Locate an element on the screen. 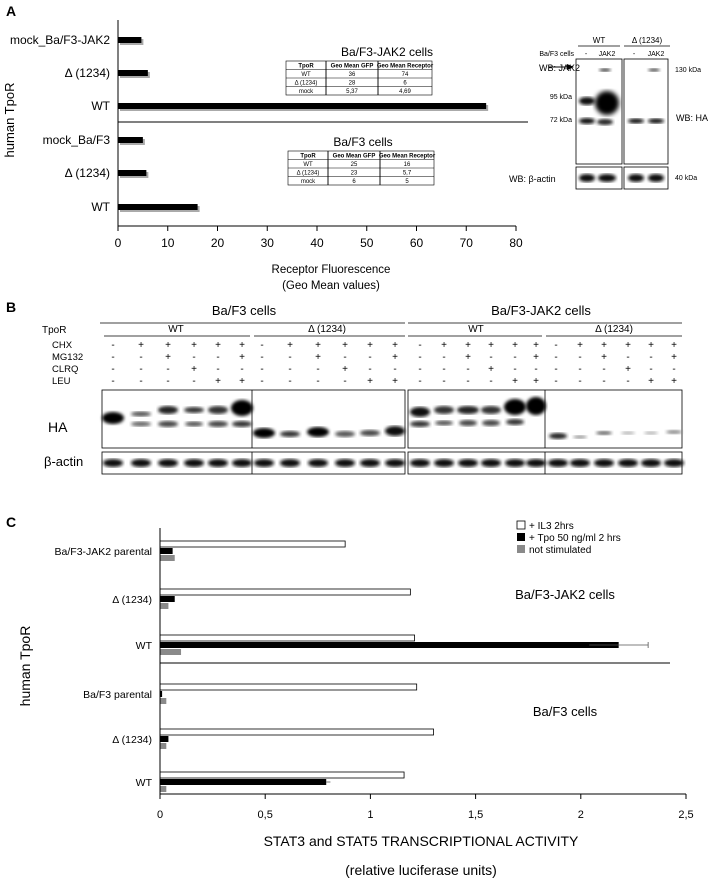 Image resolution: width=715 pixels, height=888 pixels. ha-blot-left is located at coordinates (253, 419).